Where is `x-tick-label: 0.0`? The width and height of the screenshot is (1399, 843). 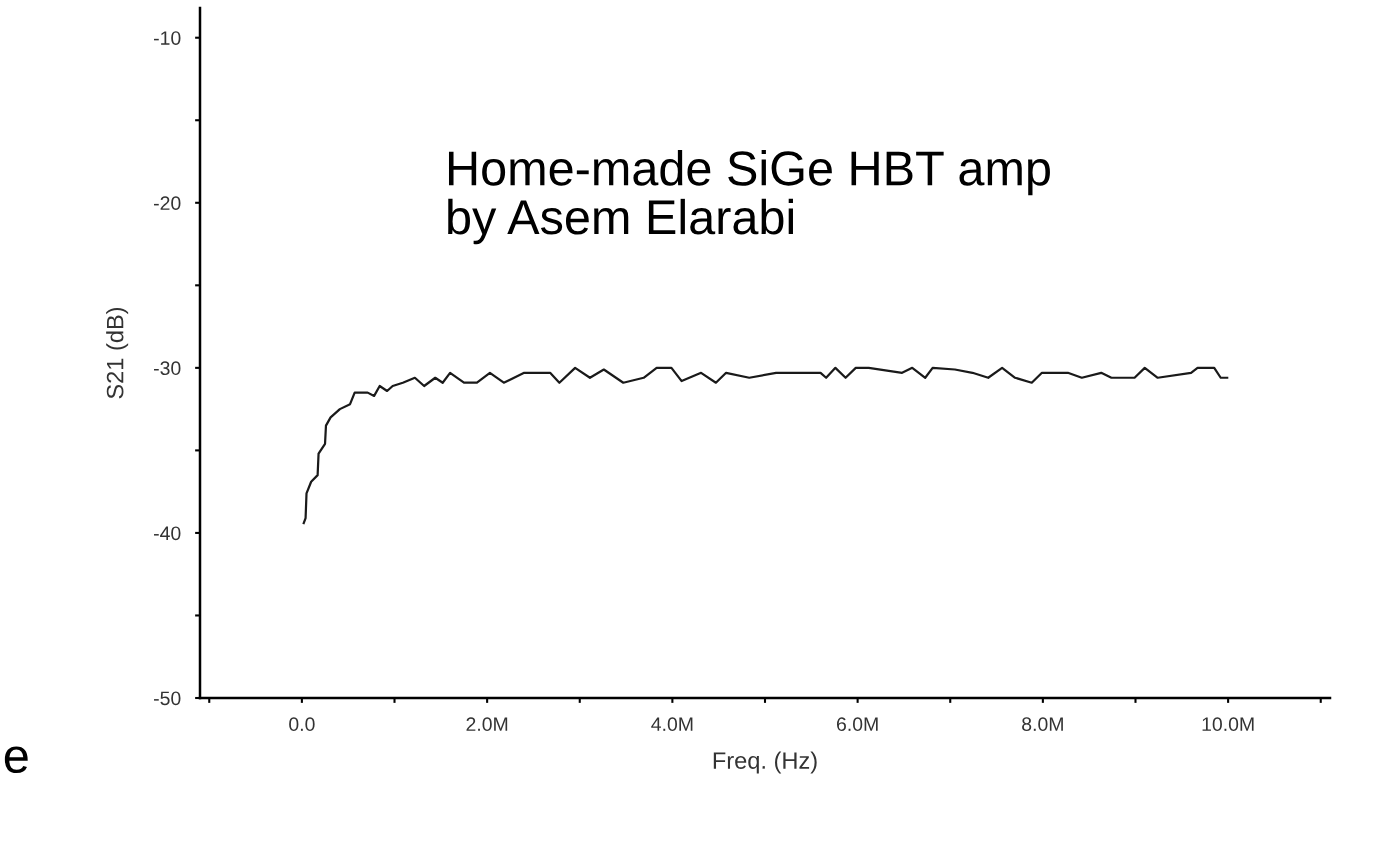 x-tick-label: 0.0 is located at coordinates (302, 724).